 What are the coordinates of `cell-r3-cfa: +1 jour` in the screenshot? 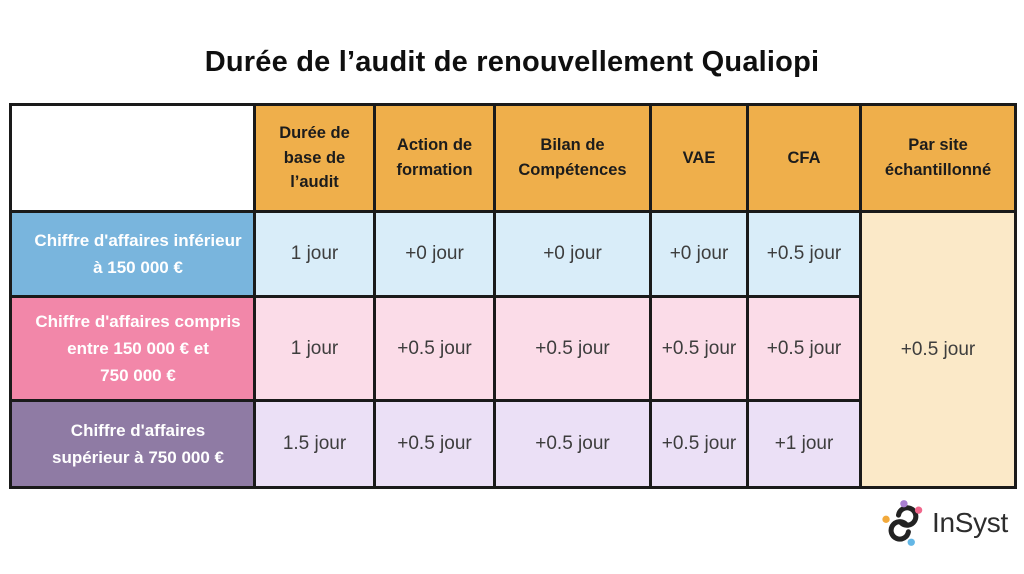 It's located at (804, 444).